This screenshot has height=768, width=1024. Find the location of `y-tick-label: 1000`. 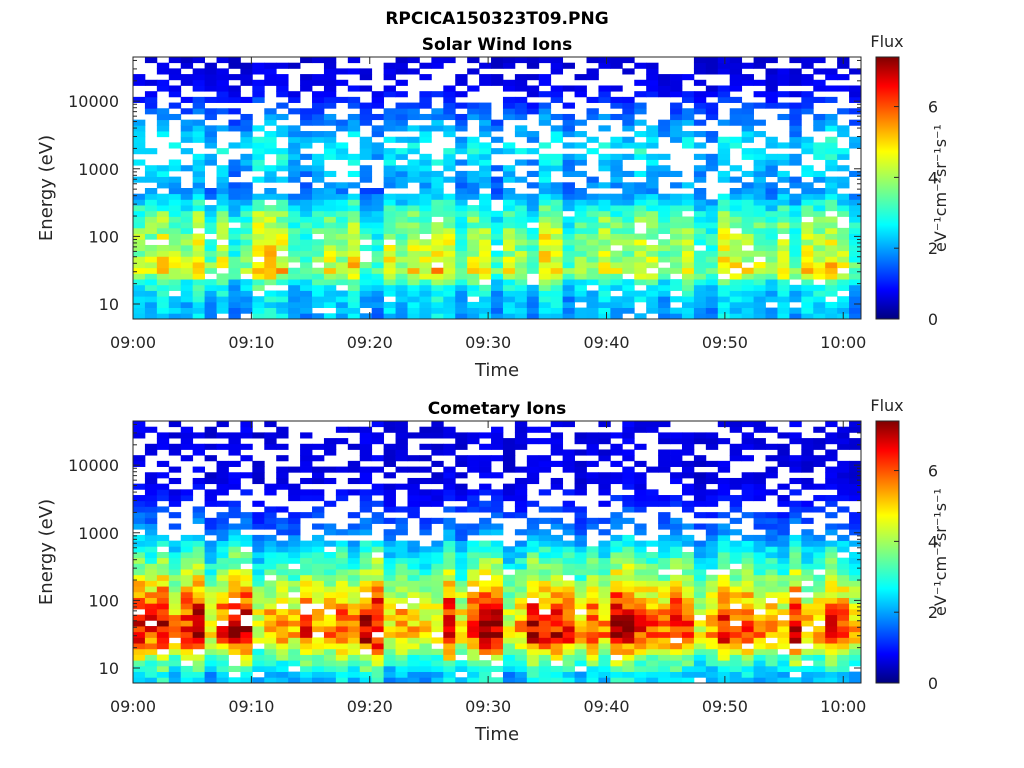

y-tick-label: 1000 is located at coordinates (98, 169).